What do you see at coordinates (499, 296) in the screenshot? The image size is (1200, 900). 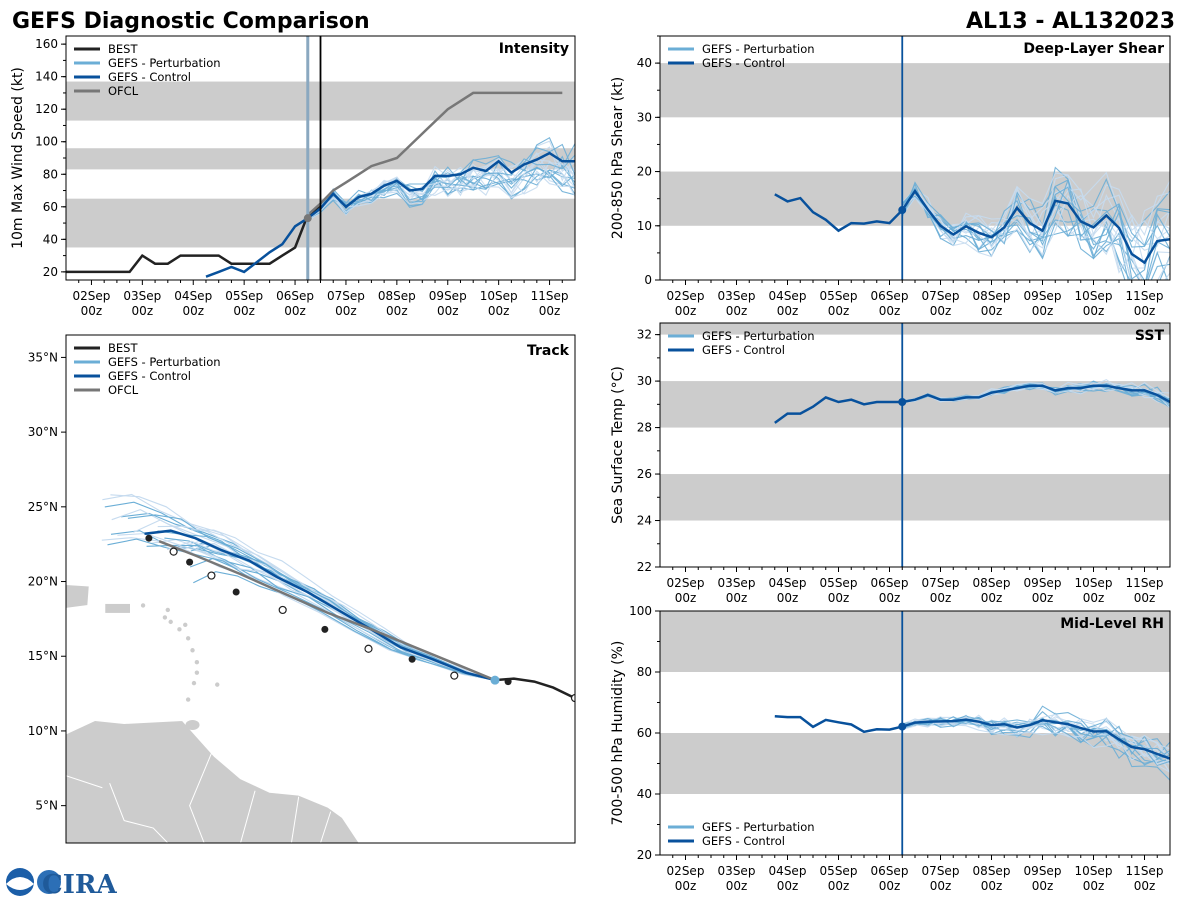 I see `intensity-xtick-label: 10Sep` at bounding box center [499, 296].